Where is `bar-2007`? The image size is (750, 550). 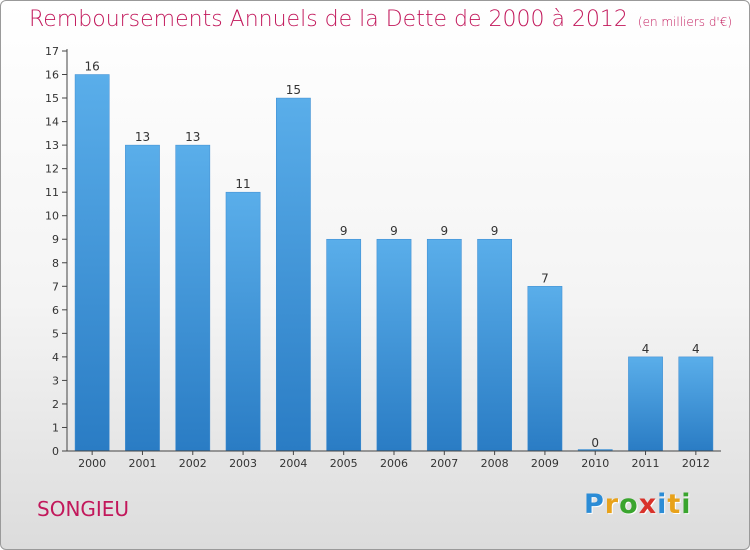 bar-2007 is located at coordinates (444, 345).